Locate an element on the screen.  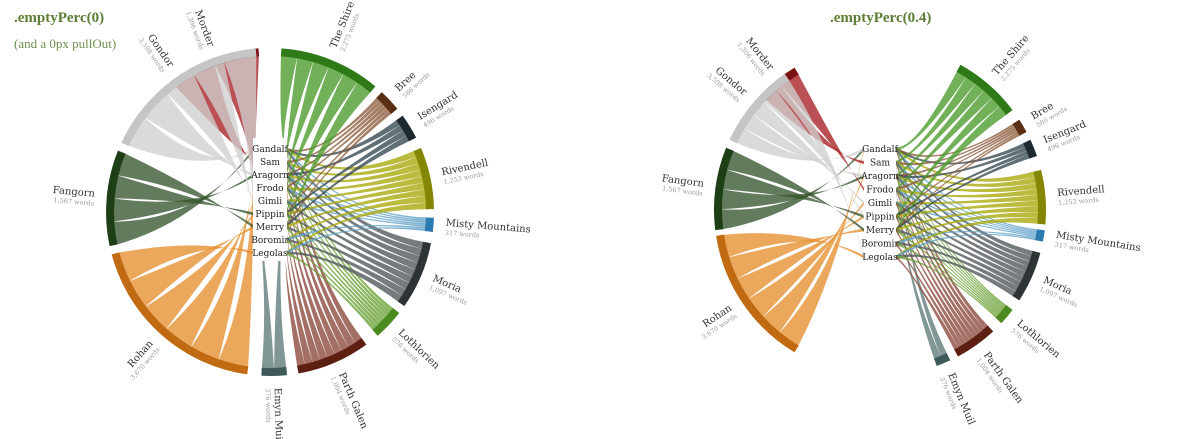
chord-gimli-rivendell is located at coordinates (356, 189).